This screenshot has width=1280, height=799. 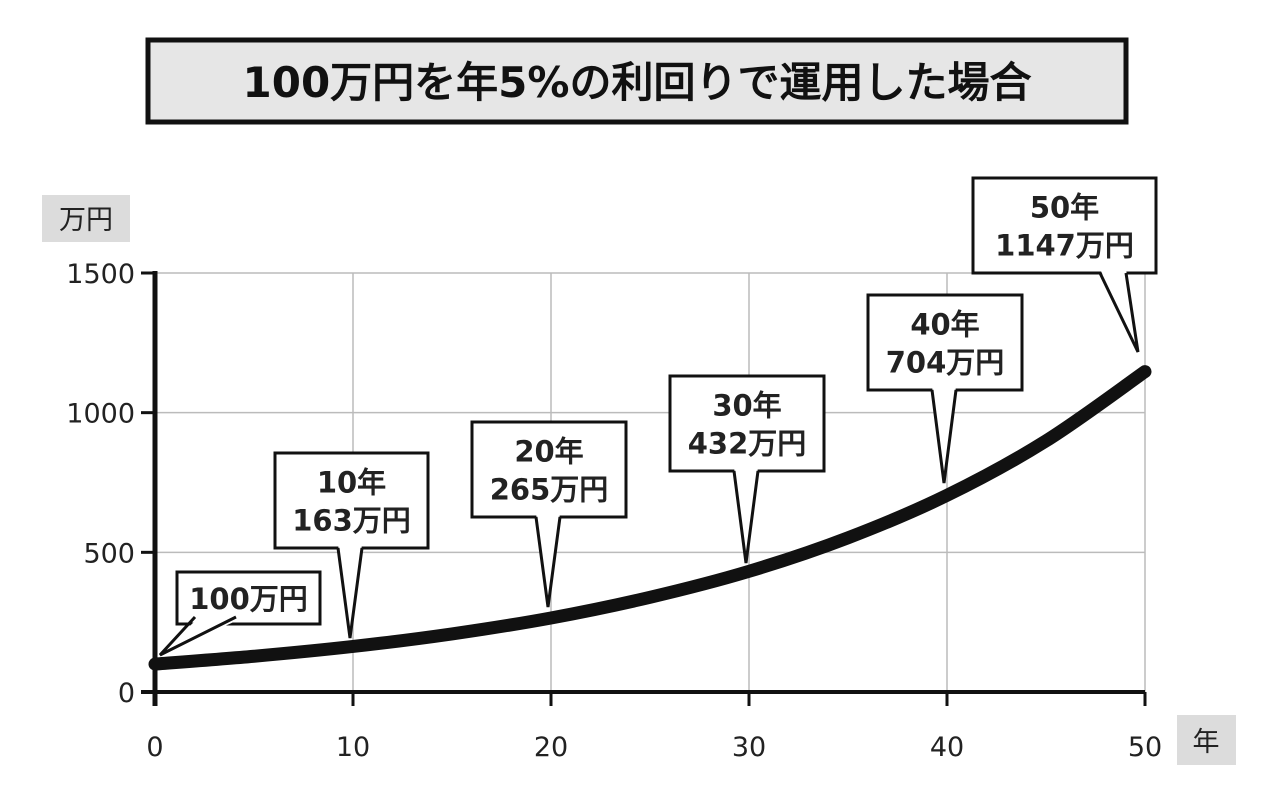 I want to click on callout: 10年 163万円, so click(x=351, y=545).